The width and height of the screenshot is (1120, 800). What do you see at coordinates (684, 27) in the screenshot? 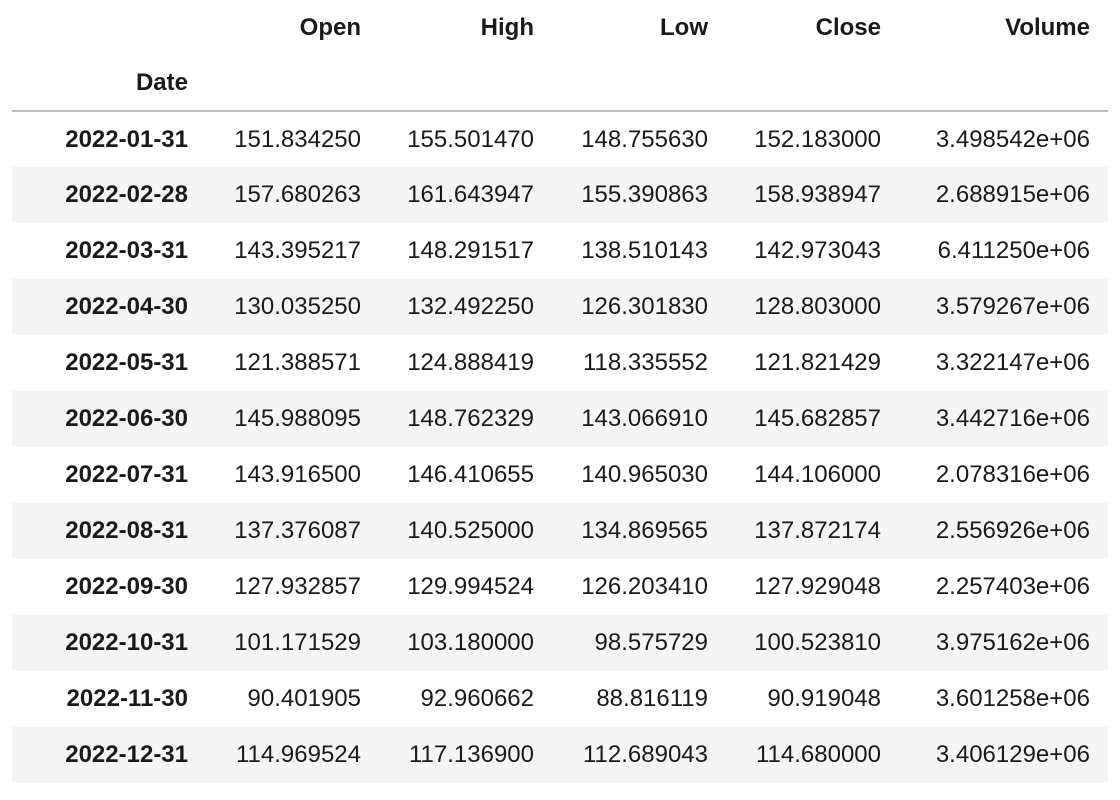
I see `column-header-low: Low` at bounding box center [684, 27].